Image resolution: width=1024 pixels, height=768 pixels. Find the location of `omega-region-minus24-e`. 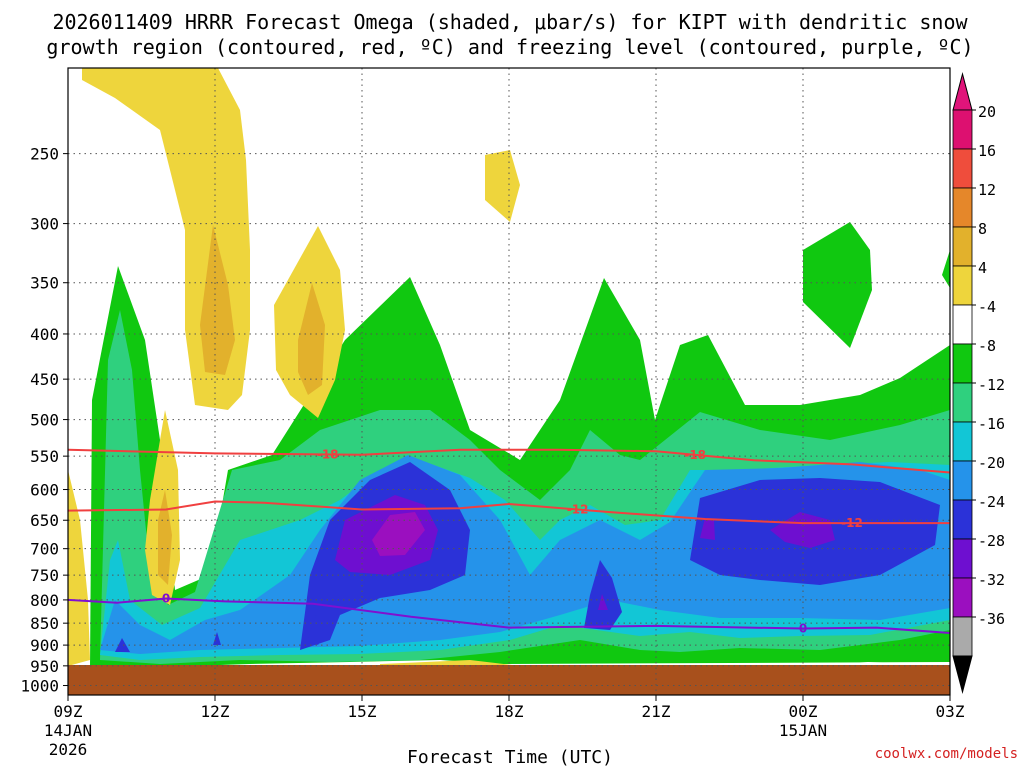

omega-region-minus24-e is located at coordinates (217, 638).